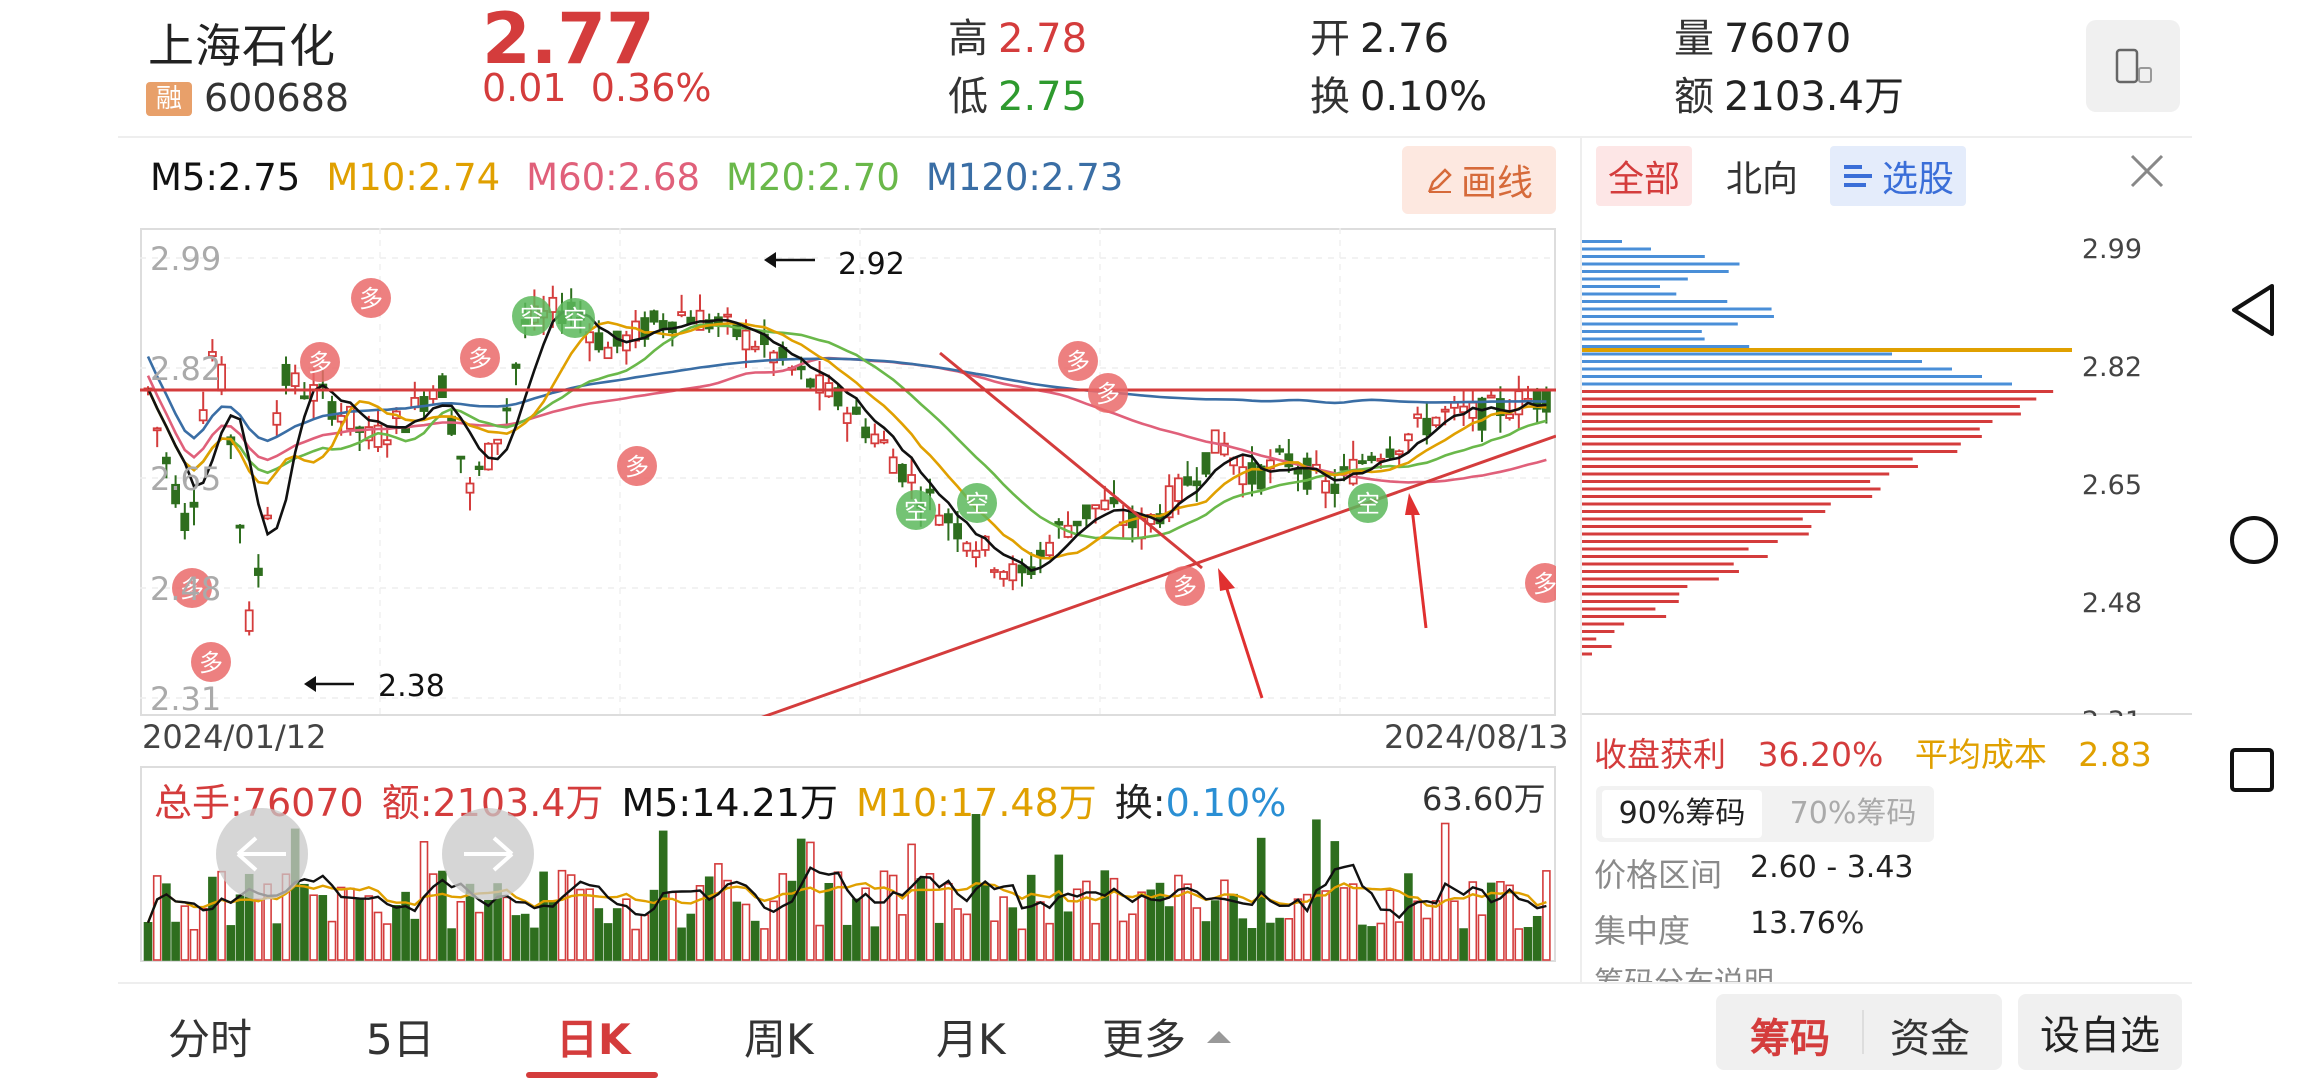 The width and height of the screenshot is (2310, 1080). I want to click on chip-tab-70: 70%筹码, so click(1853, 813).